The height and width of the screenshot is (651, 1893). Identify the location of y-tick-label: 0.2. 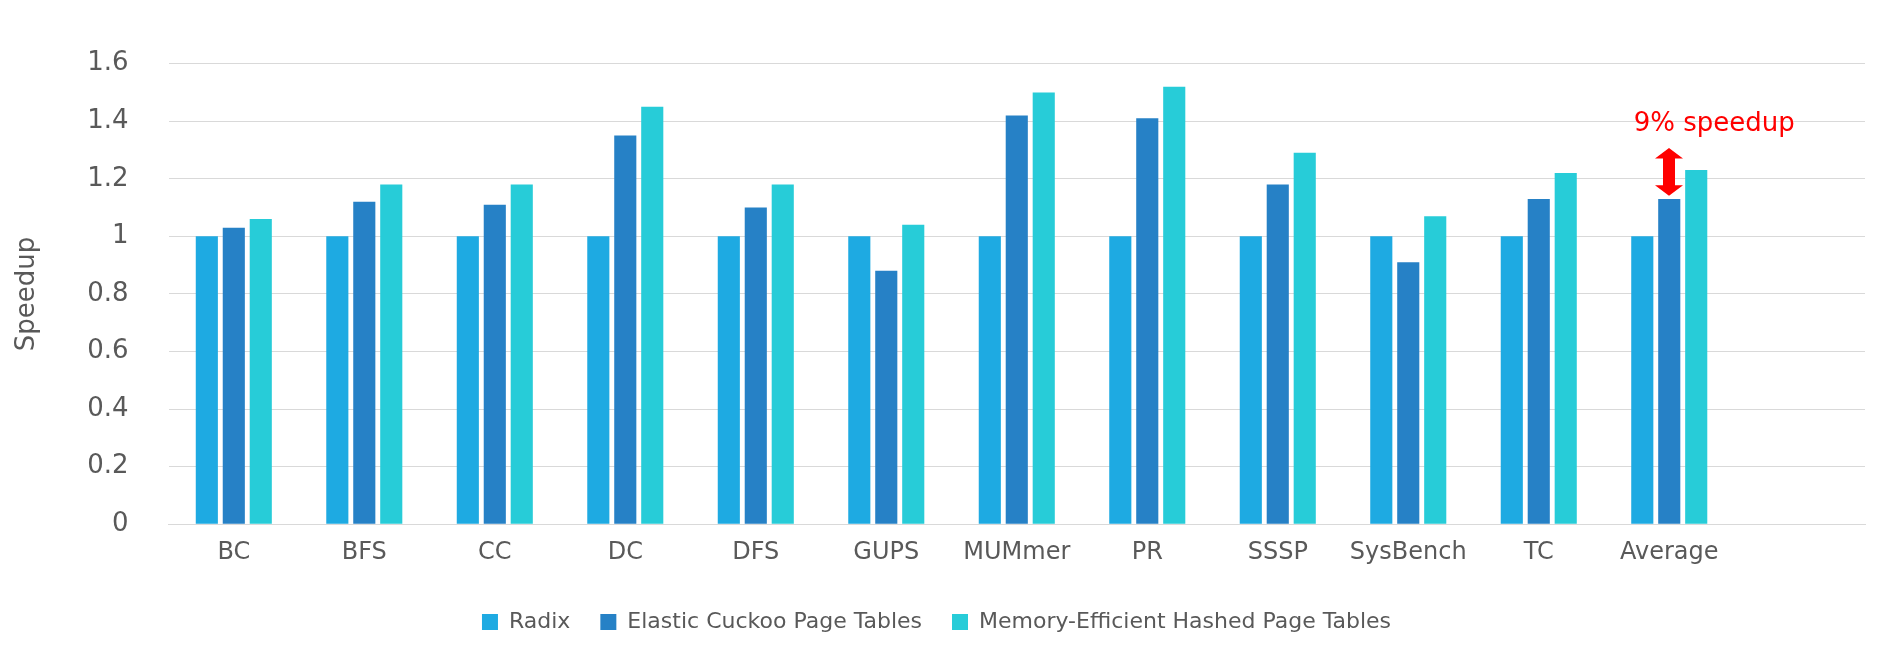
(108, 464).